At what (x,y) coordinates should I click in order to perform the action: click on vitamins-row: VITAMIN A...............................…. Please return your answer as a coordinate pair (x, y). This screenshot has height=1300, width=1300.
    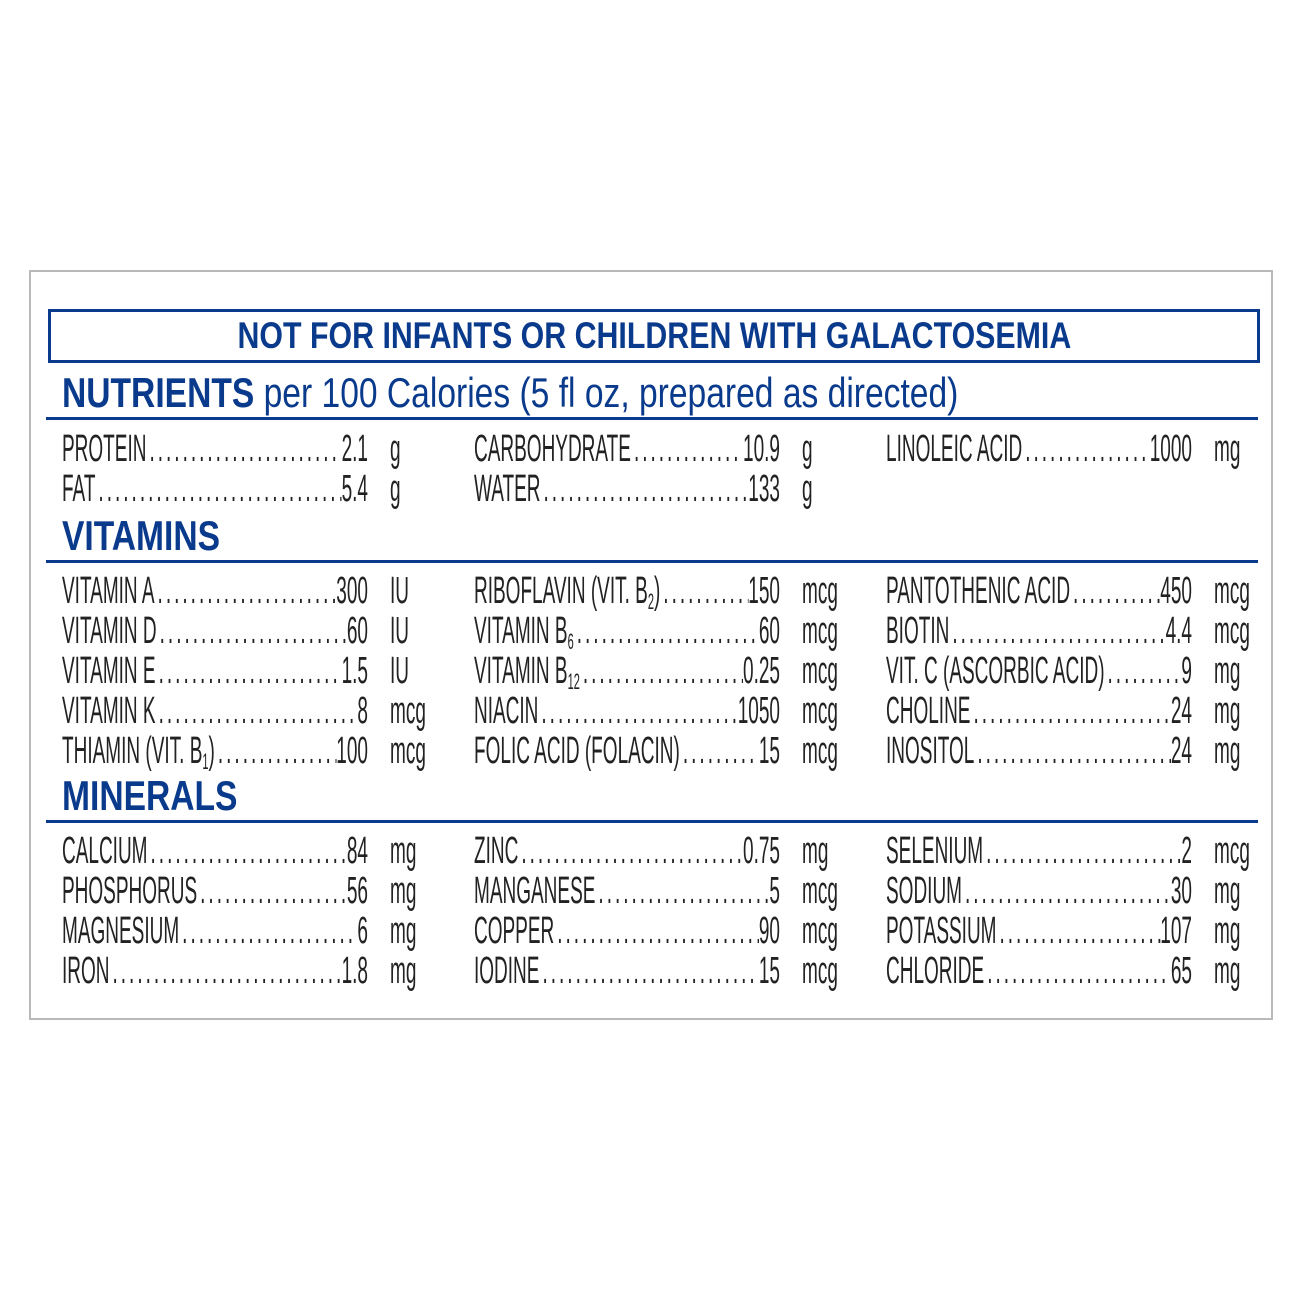
    Looking at the image, I should click on (215, 591).